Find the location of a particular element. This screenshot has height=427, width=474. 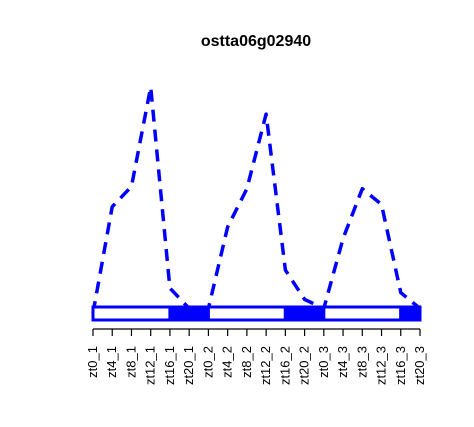

x-tick-label-zt4_2: zt4_2 is located at coordinates (227, 362).